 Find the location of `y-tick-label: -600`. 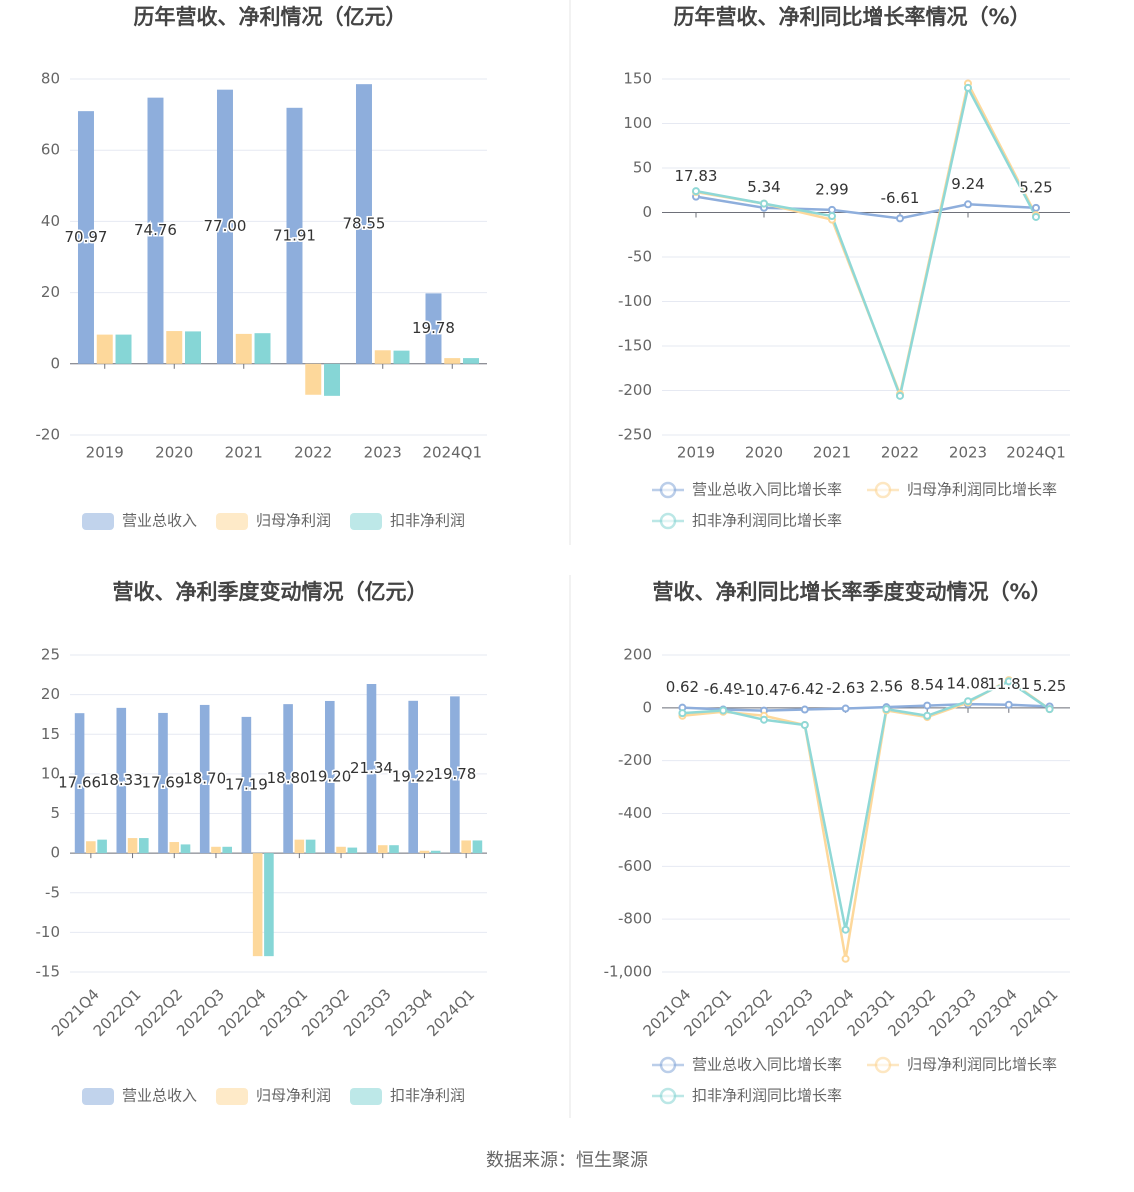

y-tick-label: -600 is located at coordinates (635, 866).